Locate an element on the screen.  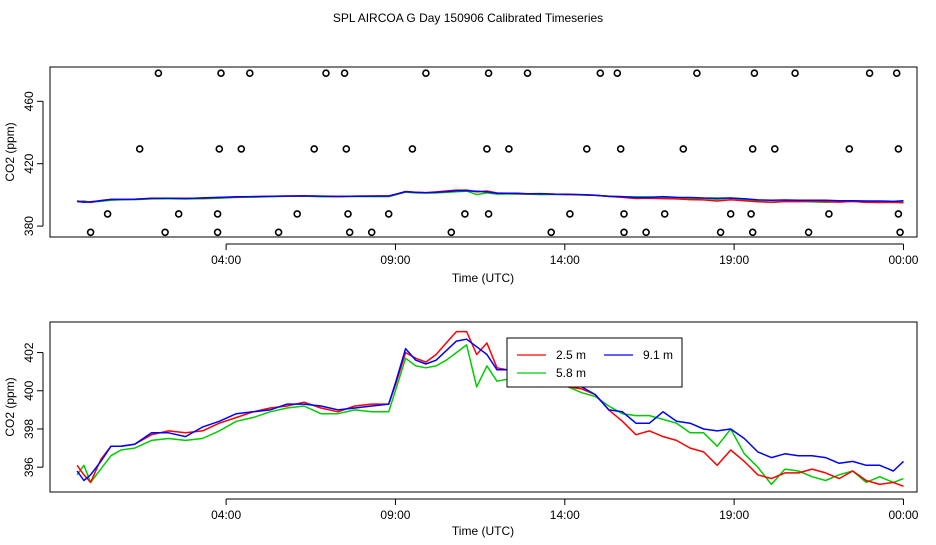
top-series-line-9-1-m is located at coordinates (490, 196).